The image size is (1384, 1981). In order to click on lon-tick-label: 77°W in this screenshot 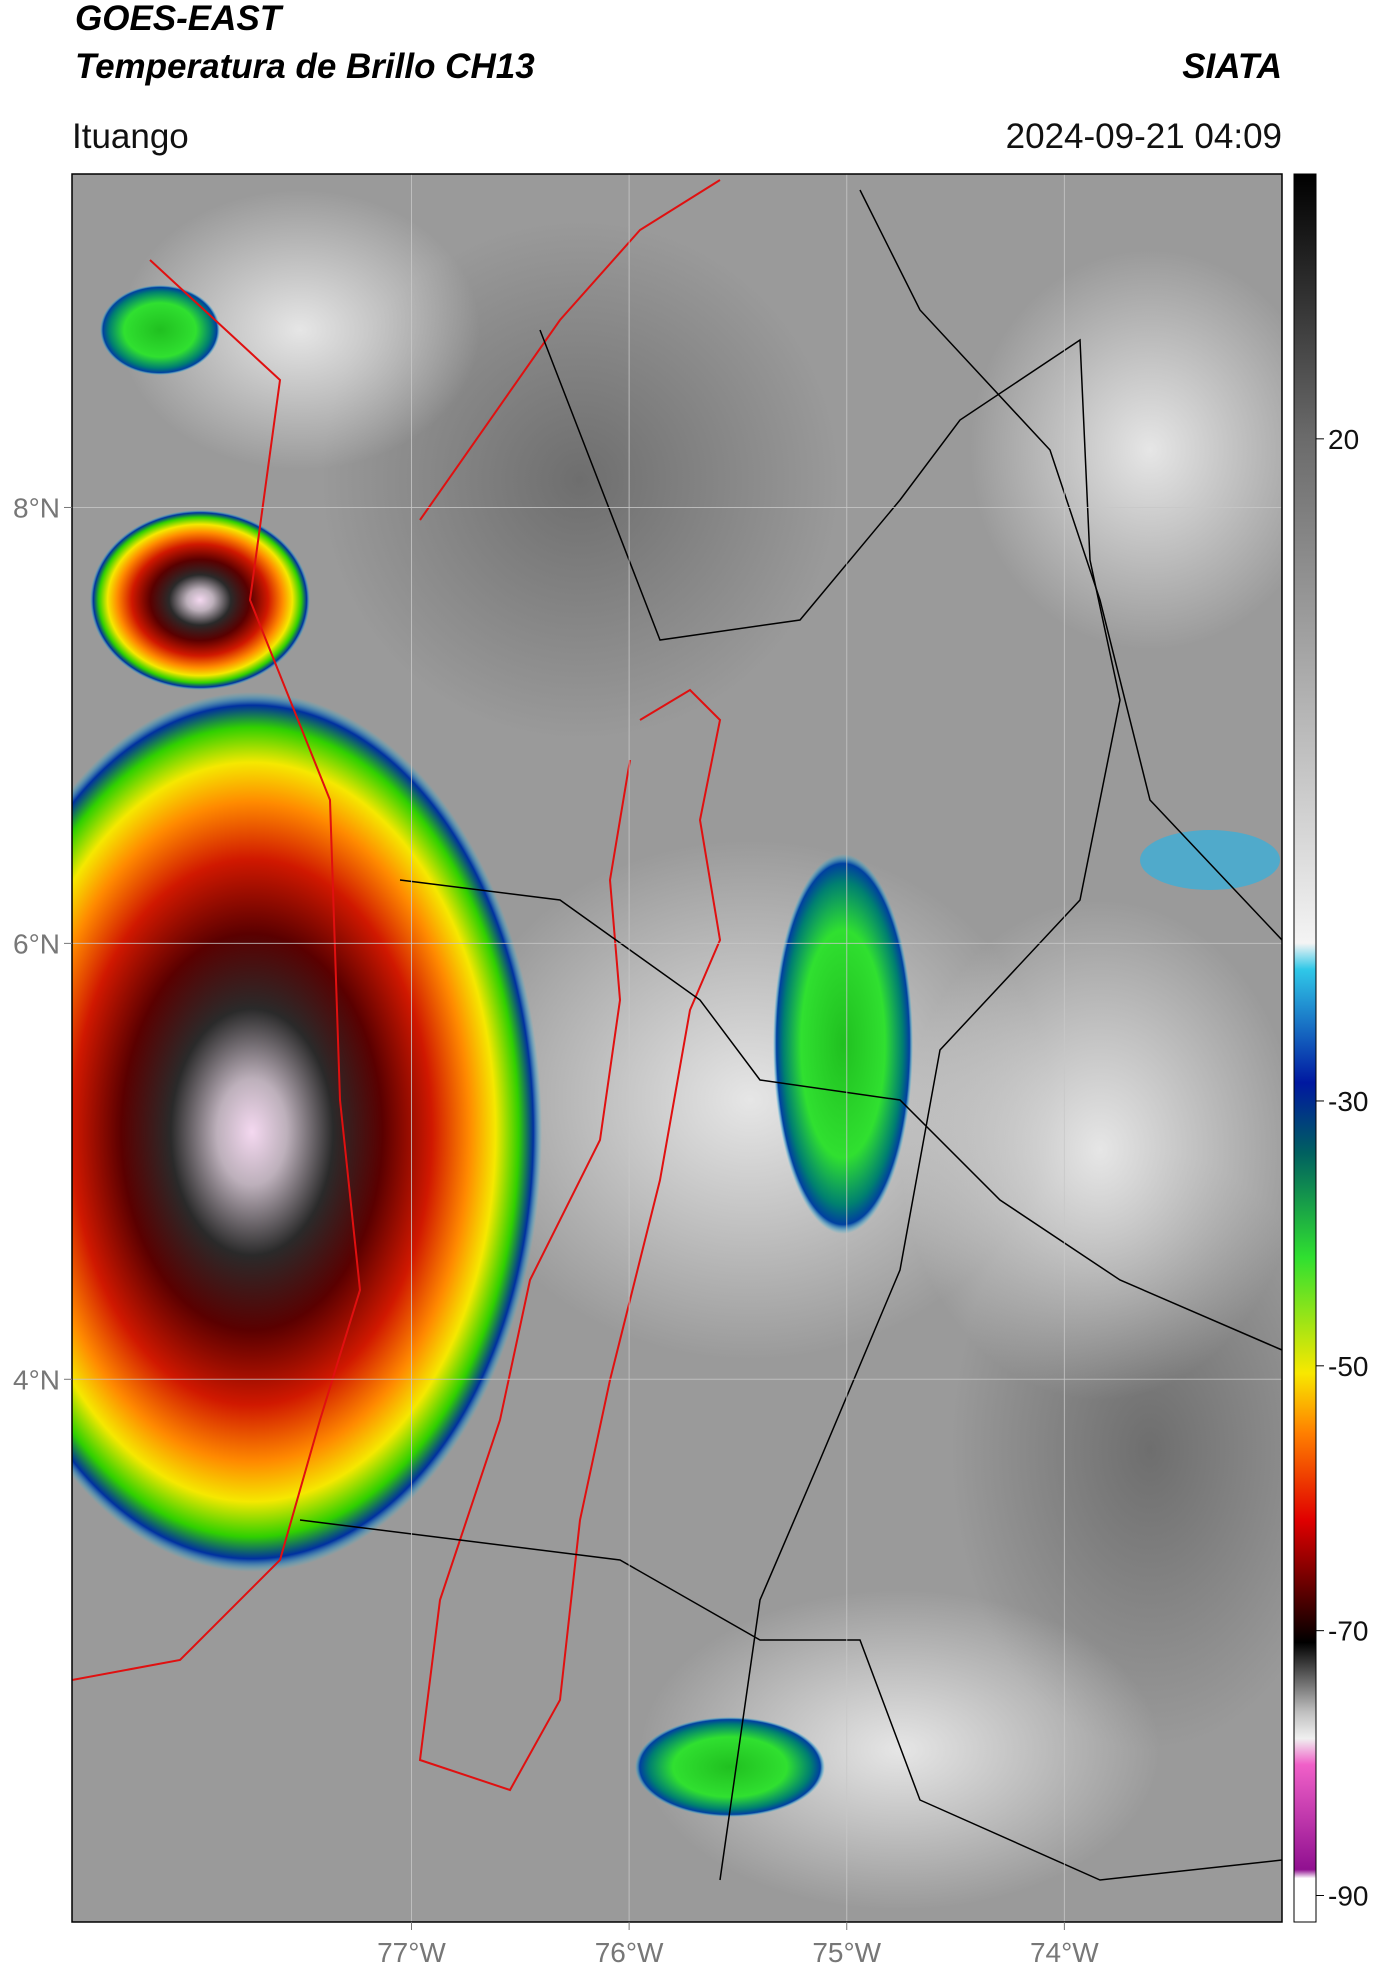, I will do `click(411, 1952)`.